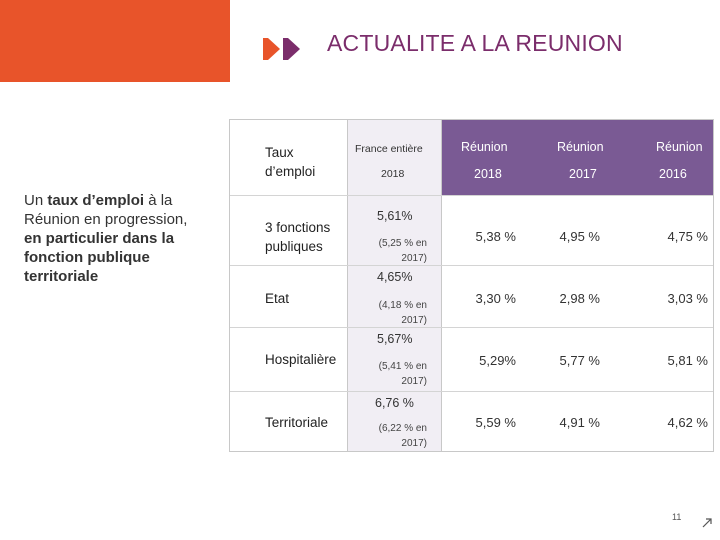  Describe the element at coordinates (115, 41) in the screenshot. I see `orange-accent-bar` at that location.